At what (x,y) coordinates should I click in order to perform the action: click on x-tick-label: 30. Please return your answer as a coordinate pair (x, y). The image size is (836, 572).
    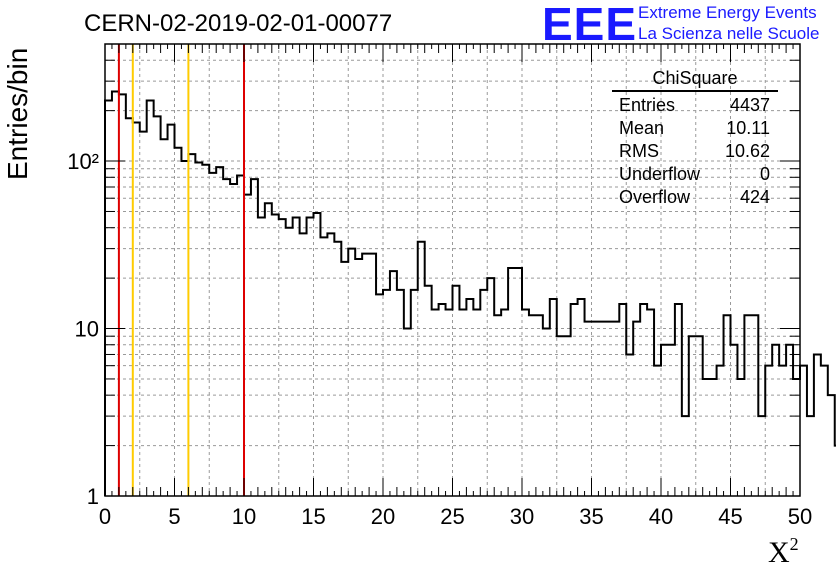
    Looking at the image, I should click on (522, 516).